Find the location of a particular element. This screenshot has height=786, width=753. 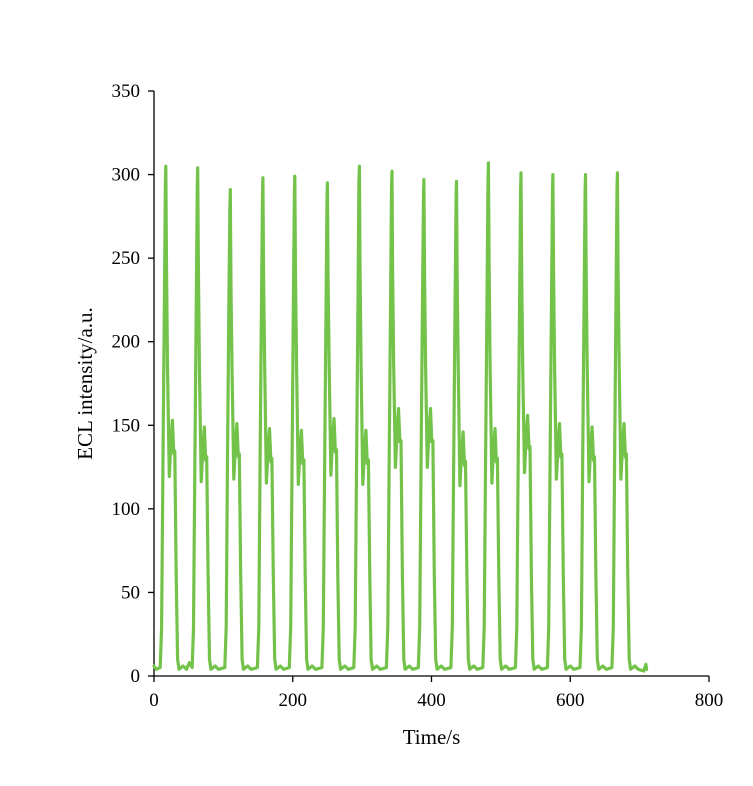

x-tick-label: 800 is located at coordinates (709, 700).